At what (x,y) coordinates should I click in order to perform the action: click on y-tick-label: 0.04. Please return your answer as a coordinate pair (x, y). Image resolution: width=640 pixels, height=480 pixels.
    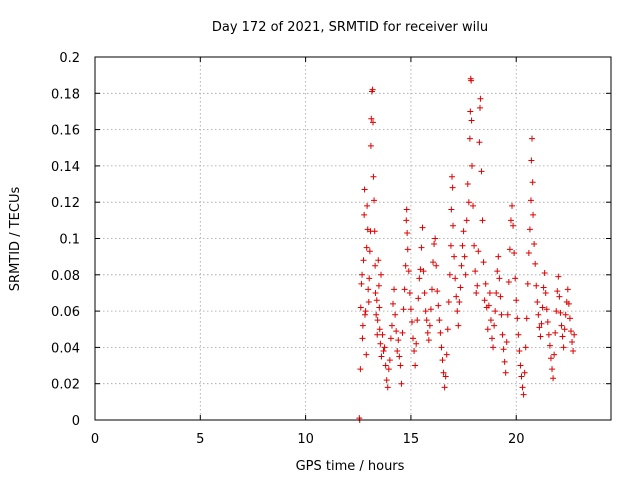
    Looking at the image, I should click on (65, 348).